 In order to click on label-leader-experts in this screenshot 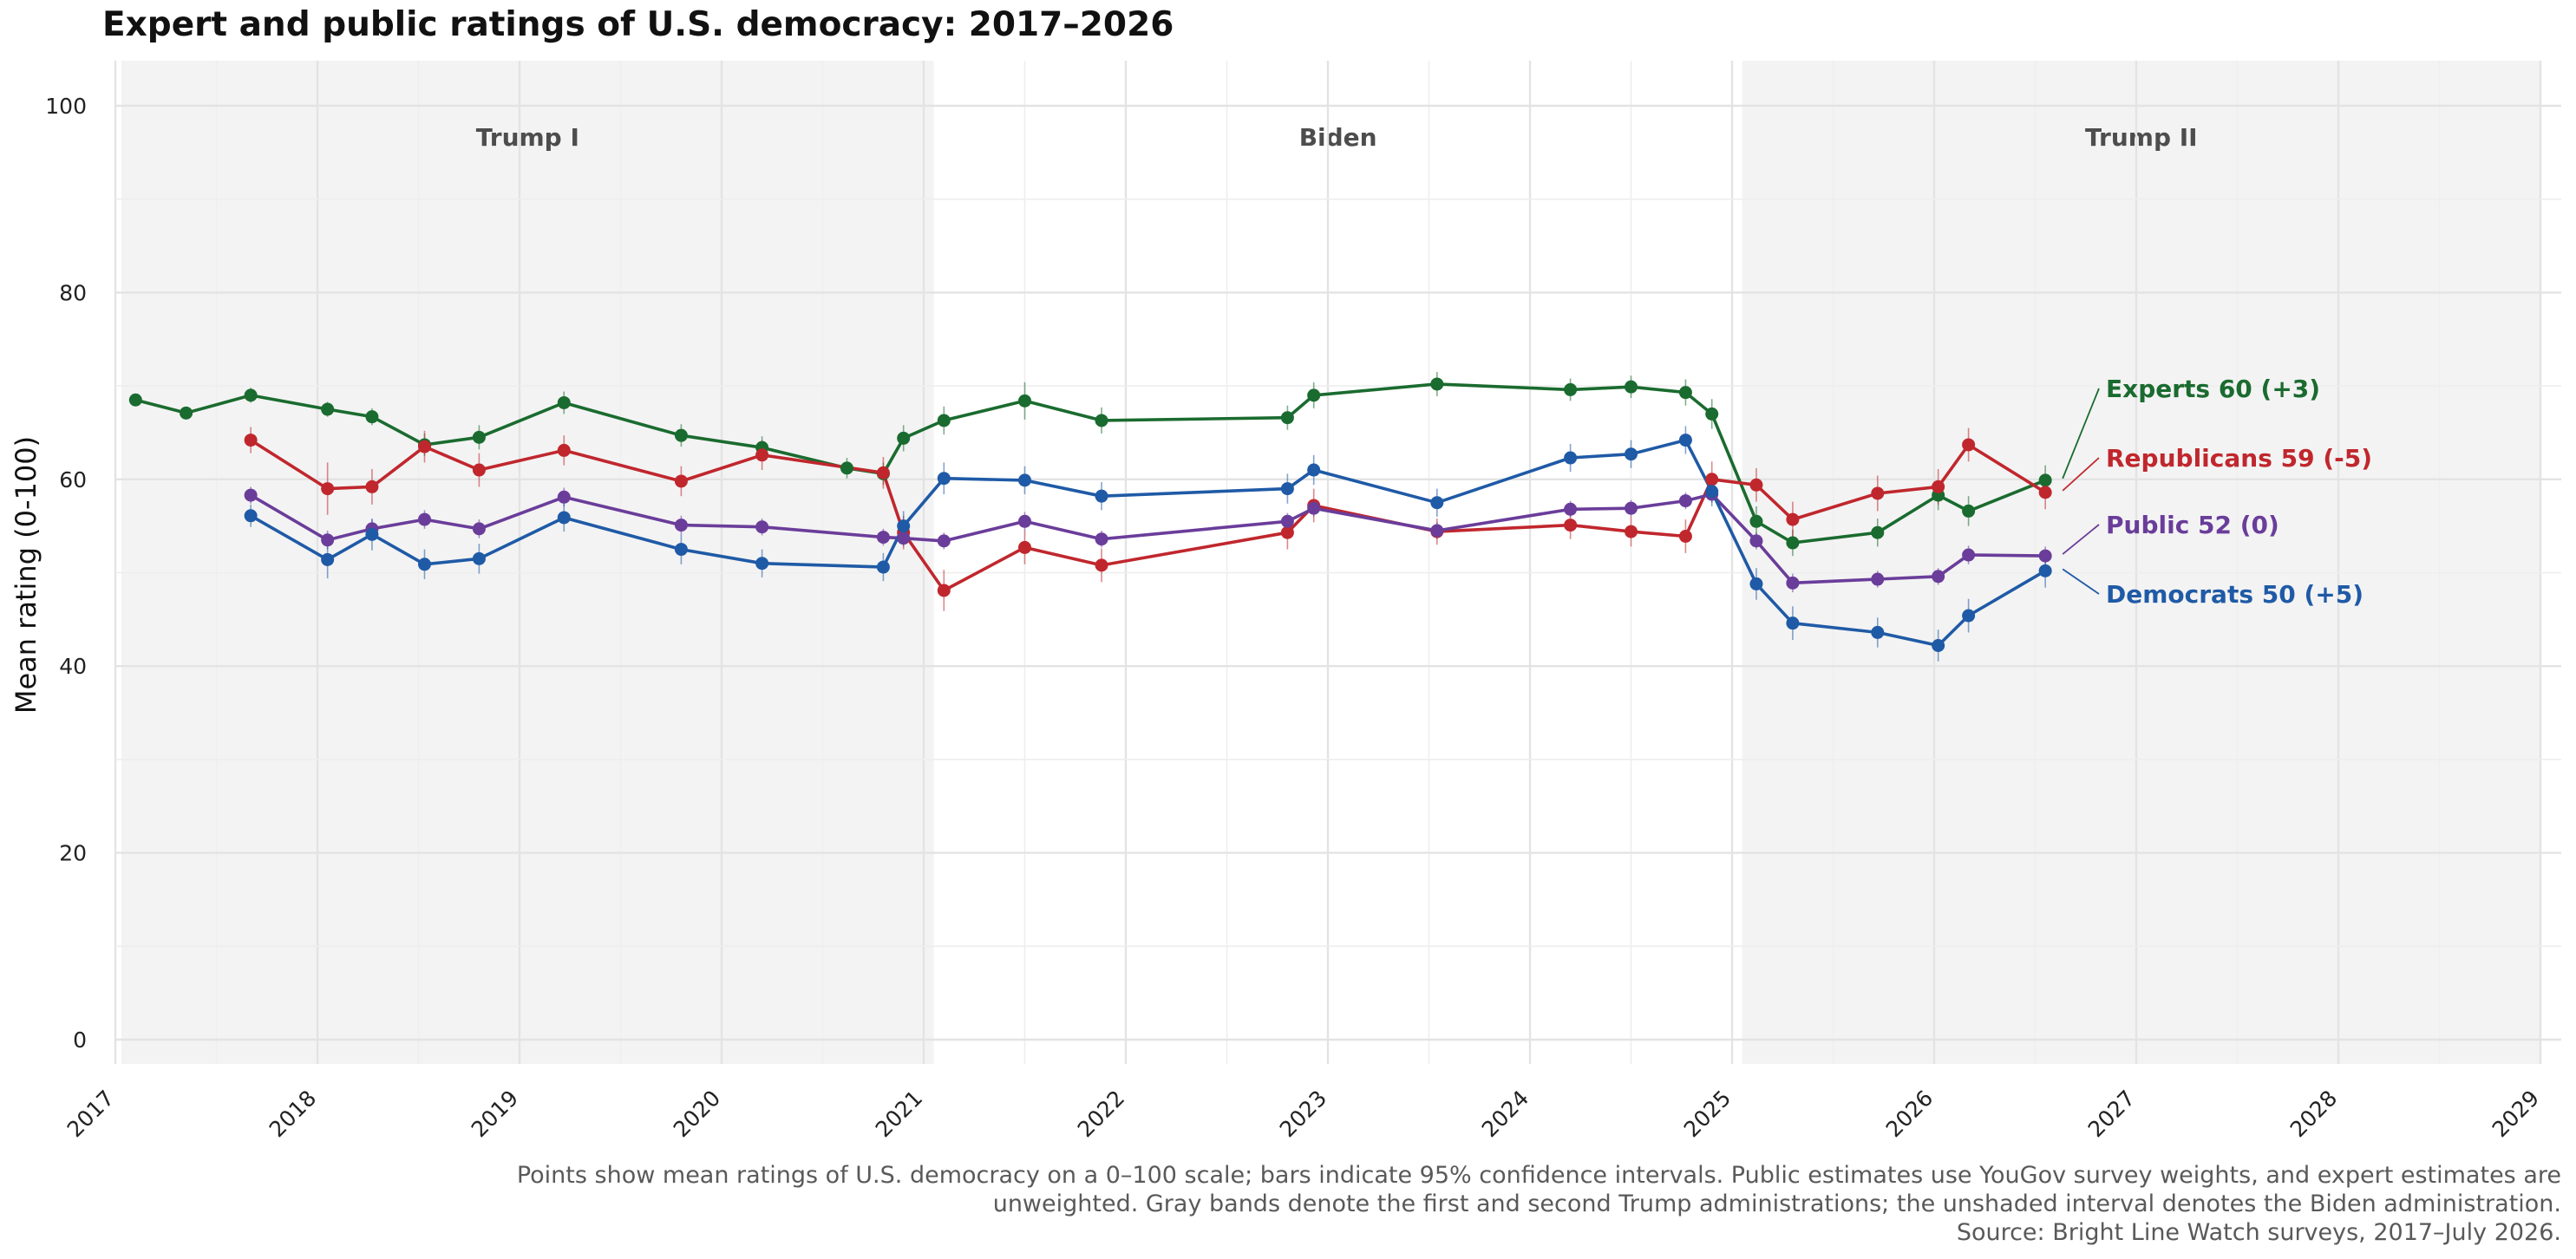, I will do `click(2081, 433)`.